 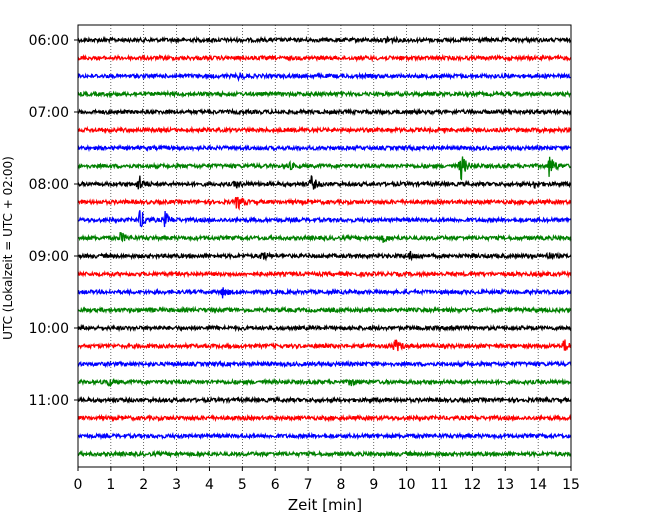 I want to click on y-tick-label: 08:00, so click(x=49, y=185).